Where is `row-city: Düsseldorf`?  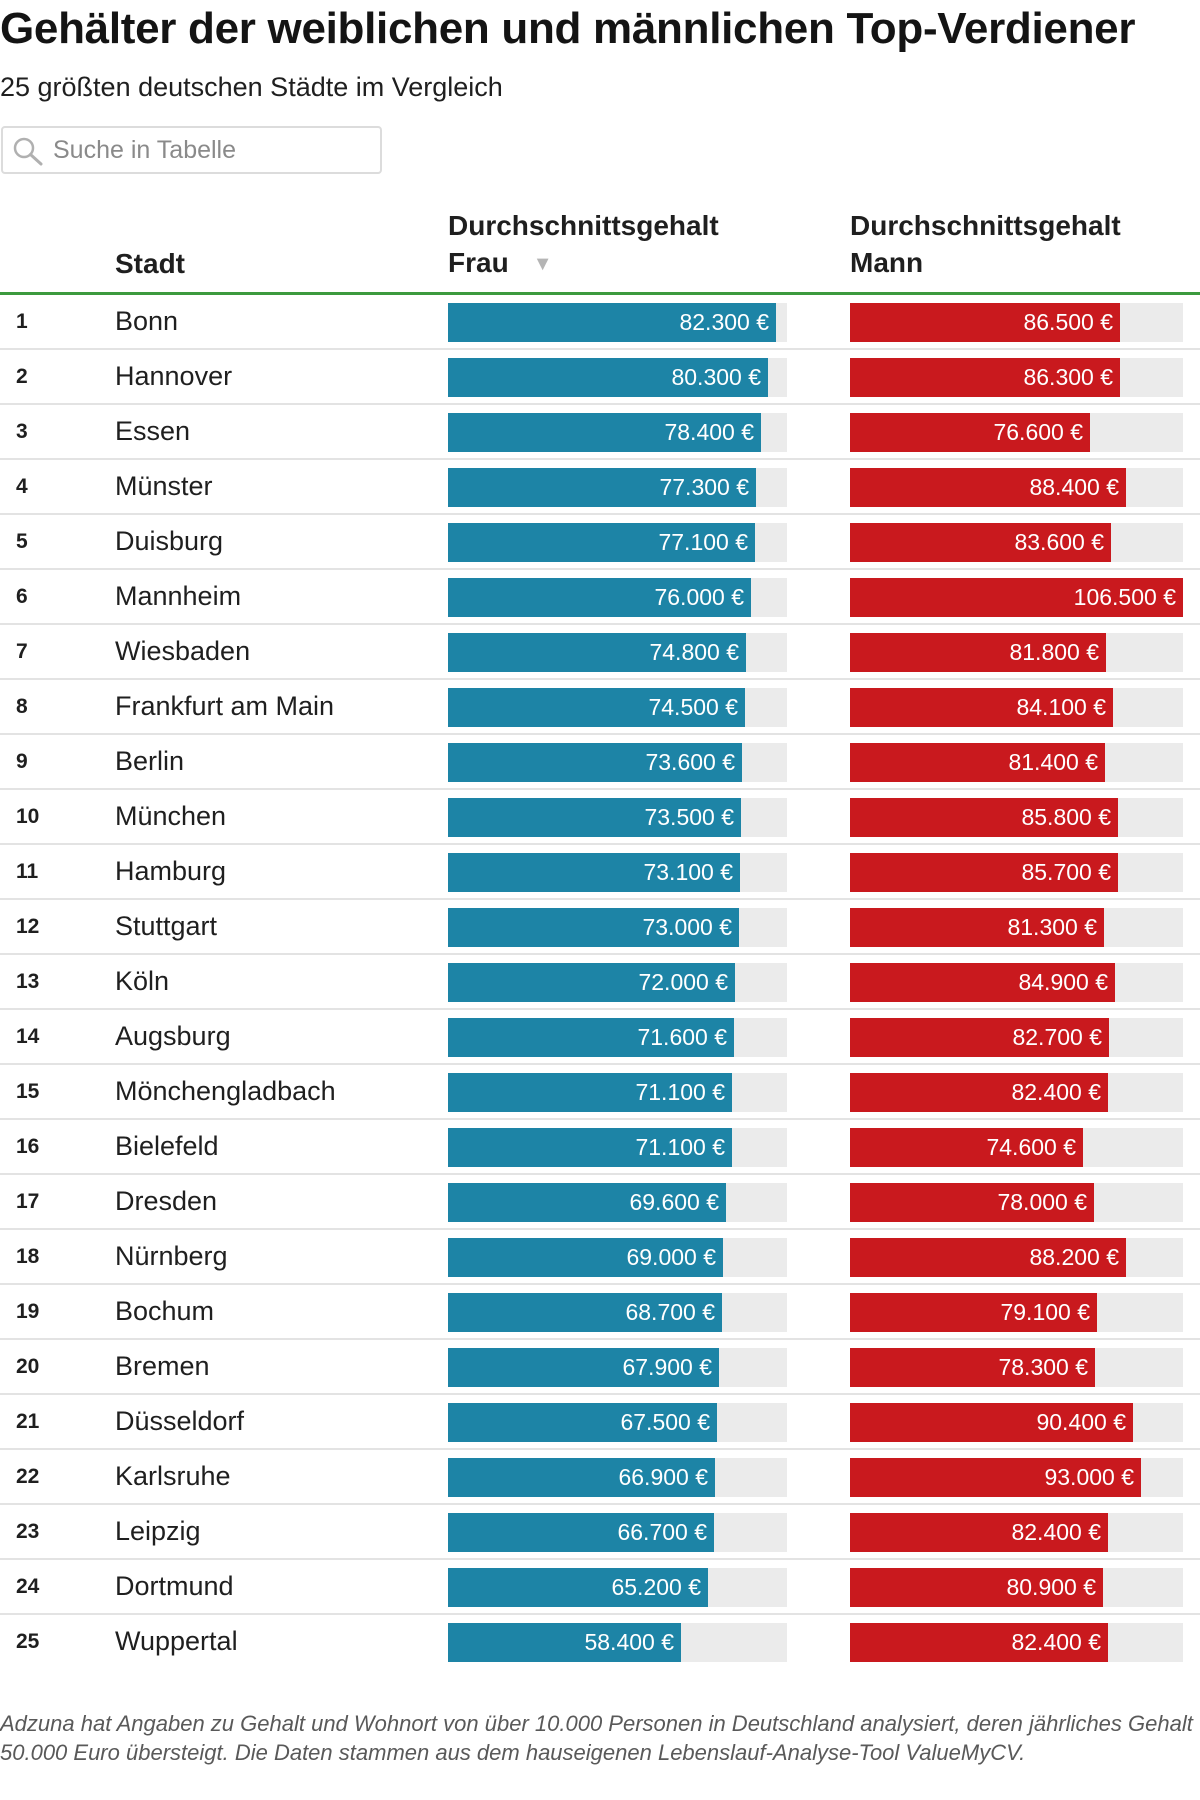
row-city: Düsseldorf is located at coordinates (180, 1421).